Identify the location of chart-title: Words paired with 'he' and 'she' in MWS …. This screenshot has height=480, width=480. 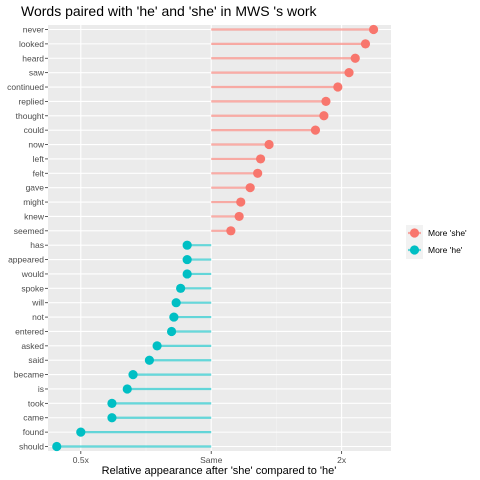
(169, 11).